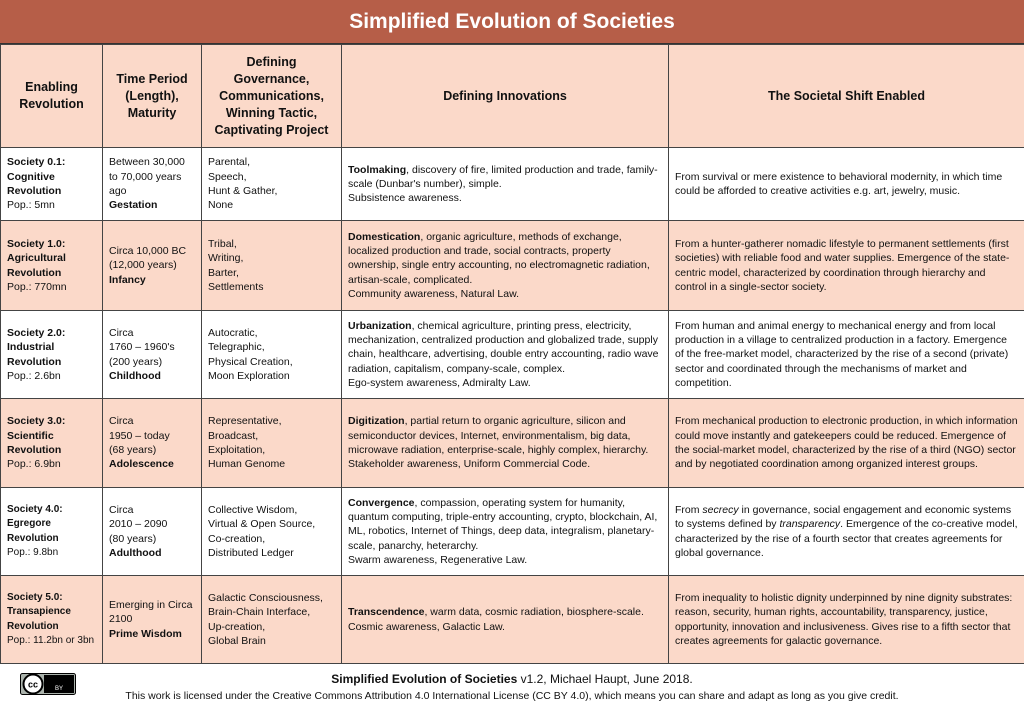 The height and width of the screenshot is (723, 1024). I want to click on society: Society 3.0:, so click(36, 421).